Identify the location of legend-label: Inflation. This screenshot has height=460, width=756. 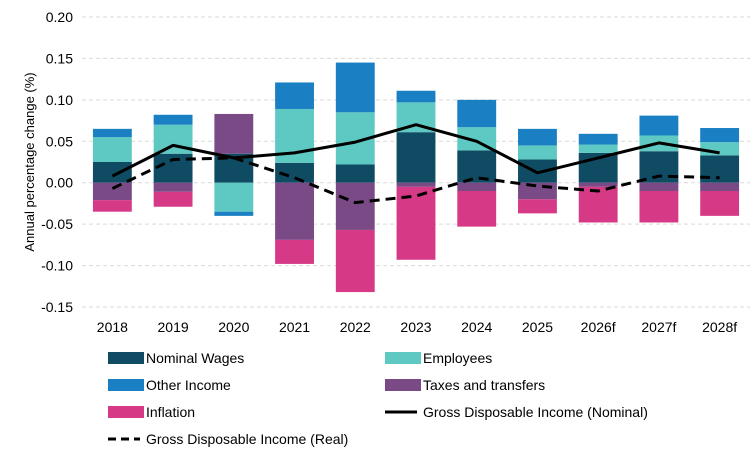
(170, 412).